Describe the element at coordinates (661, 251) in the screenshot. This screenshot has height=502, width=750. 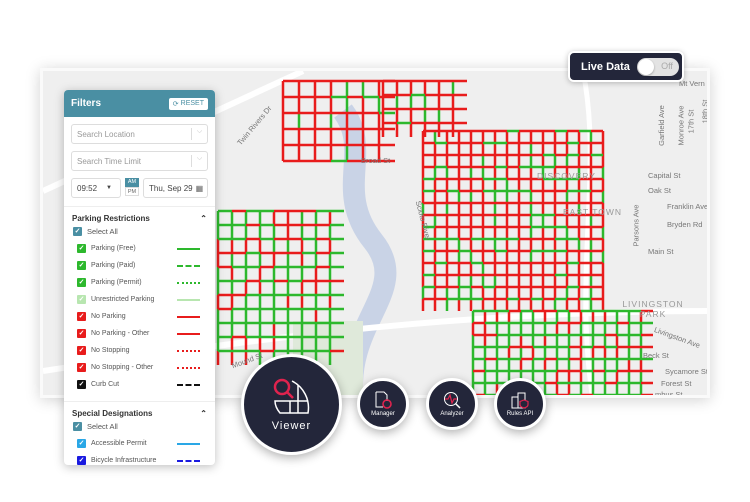
I see `map-label: Main St` at that location.